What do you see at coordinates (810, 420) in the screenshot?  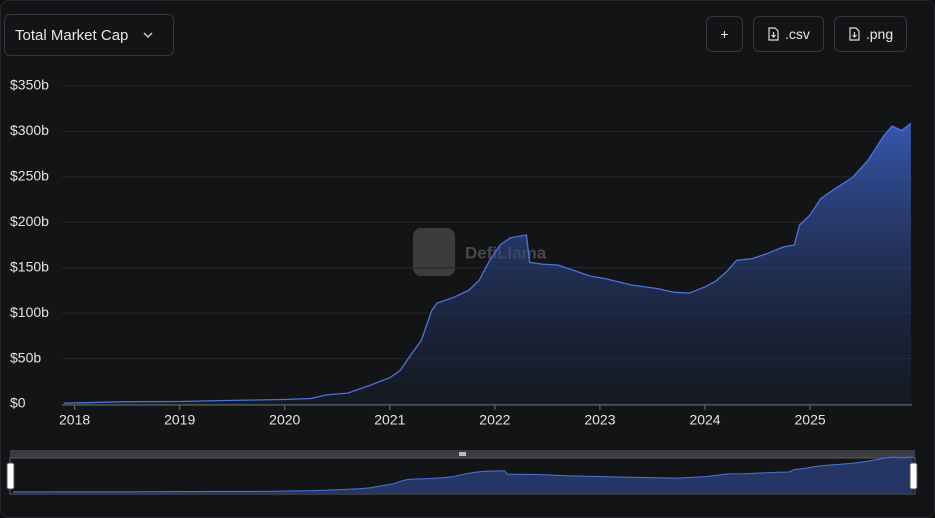 I see `x-tick-label: 2025` at bounding box center [810, 420].